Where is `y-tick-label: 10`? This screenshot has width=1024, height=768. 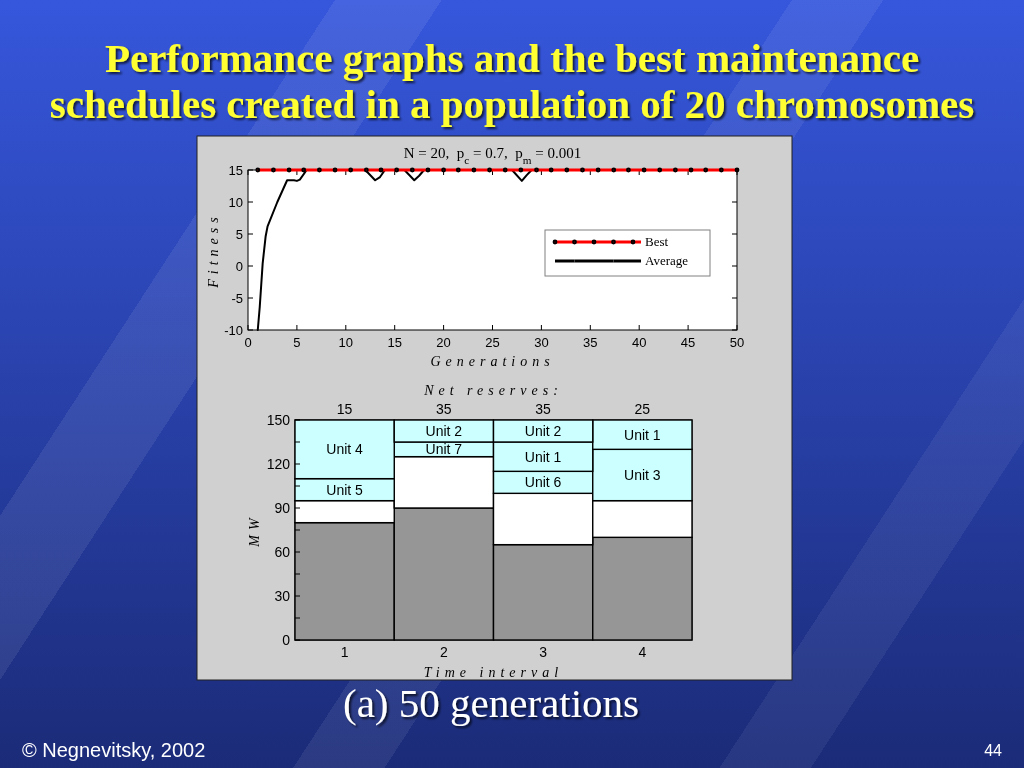 y-tick-label: 10 is located at coordinates (235, 202).